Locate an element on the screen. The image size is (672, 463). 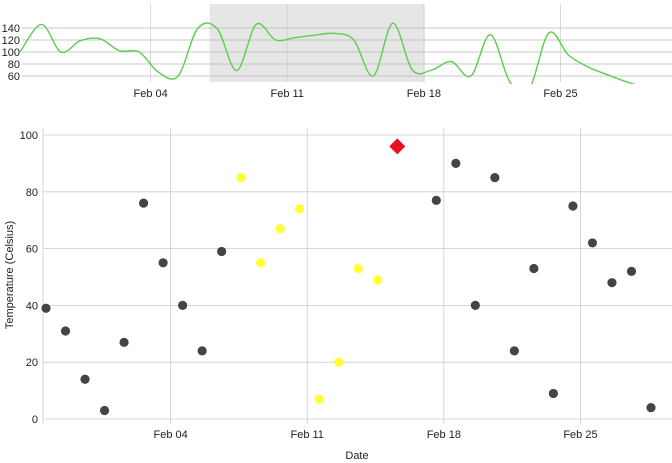
main-y-tick-label: 80 is located at coordinates (32, 193).